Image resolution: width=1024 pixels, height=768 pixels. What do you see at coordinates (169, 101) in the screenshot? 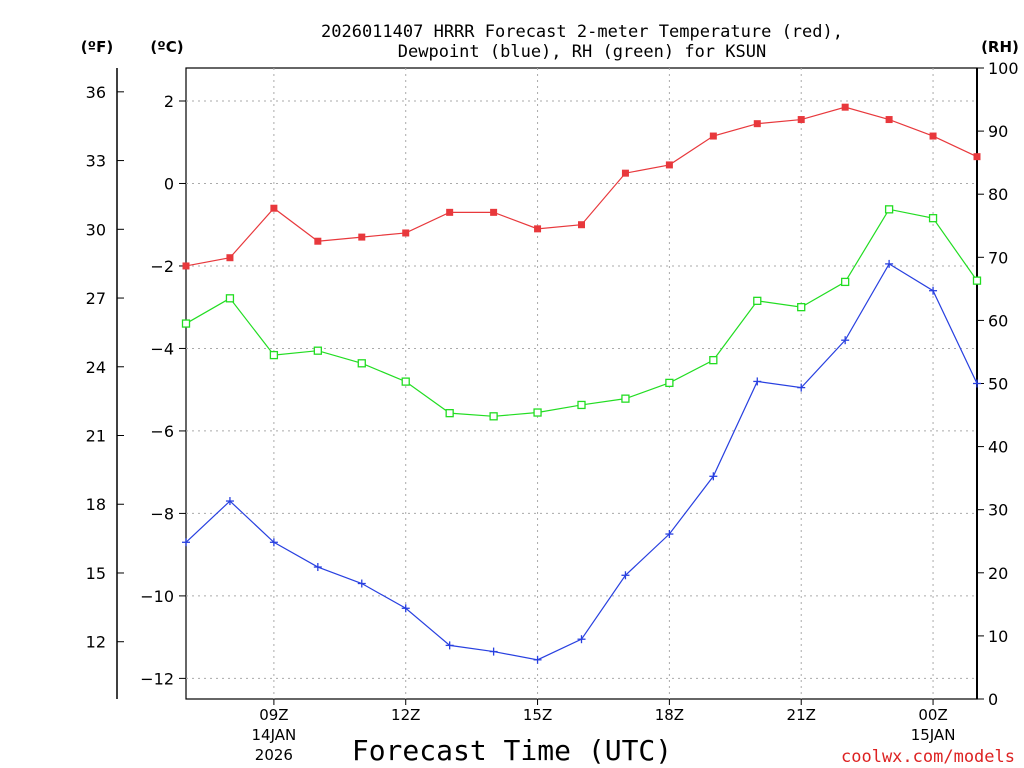
I see `celsius-tick-label: 2` at bounding box center [169, 101].